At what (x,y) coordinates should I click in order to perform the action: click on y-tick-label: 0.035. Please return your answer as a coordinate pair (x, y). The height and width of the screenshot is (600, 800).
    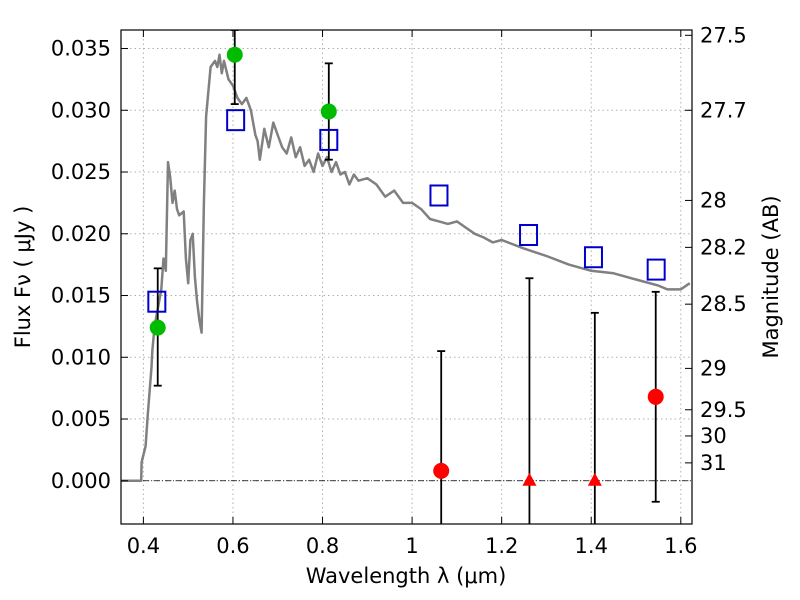
    Looking at the image, I should click on (81, 49).